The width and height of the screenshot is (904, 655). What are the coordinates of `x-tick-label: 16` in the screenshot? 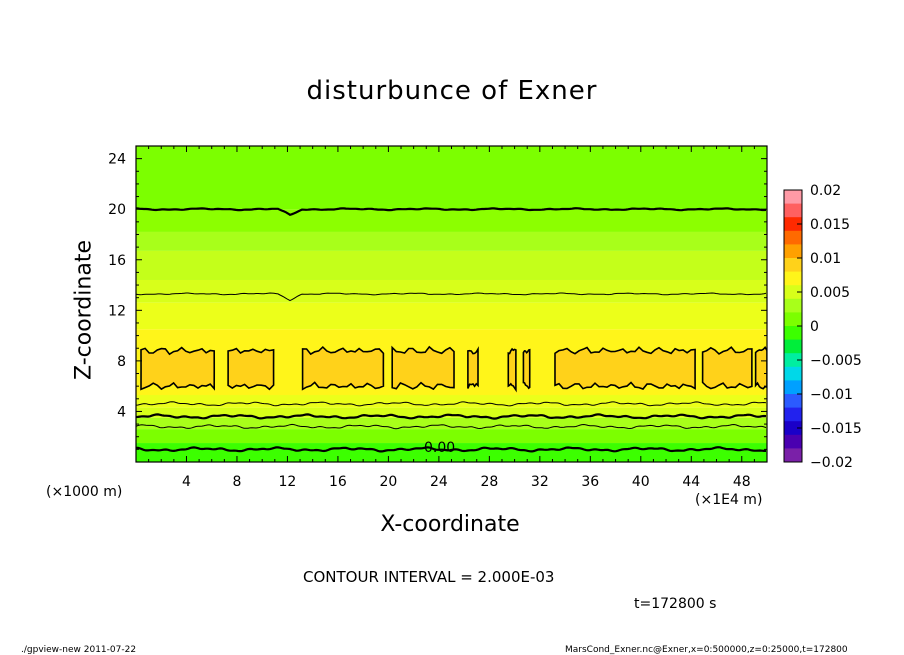 It's located at (338, 482).